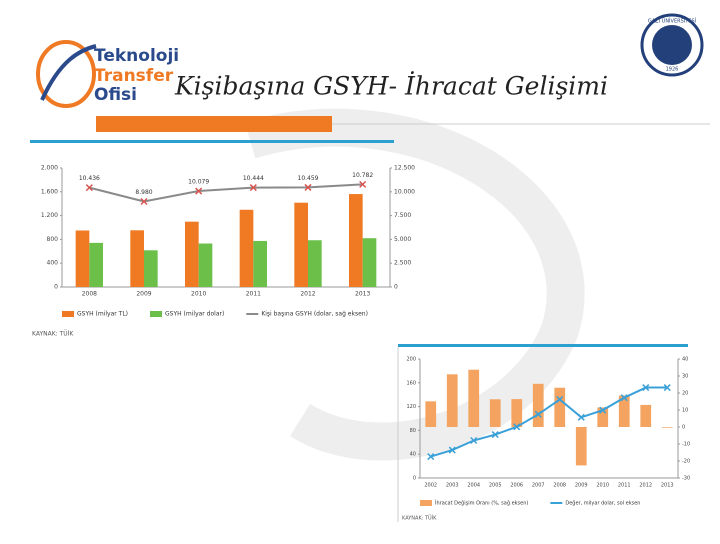 This screenshot has width=720, height=544. Describe the element at coordinates (516, 486) in the screenshot. I see `x-tick-label: 2006` at that location.